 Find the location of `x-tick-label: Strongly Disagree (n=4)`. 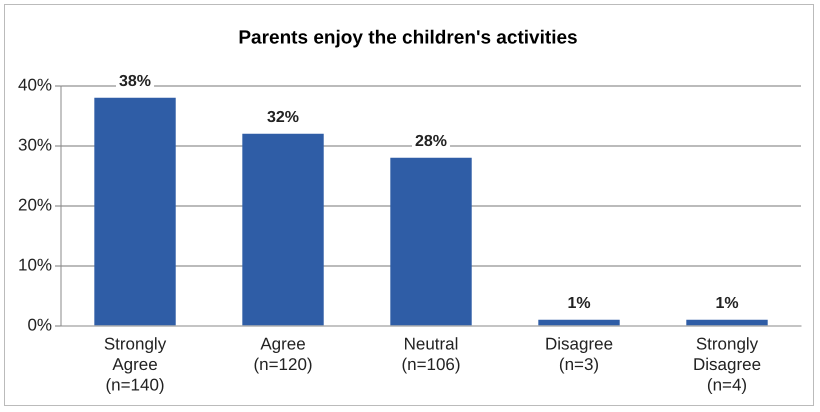

x-tick-label: Strongly Disagree (n=4) is located at coordinates (727, 364).